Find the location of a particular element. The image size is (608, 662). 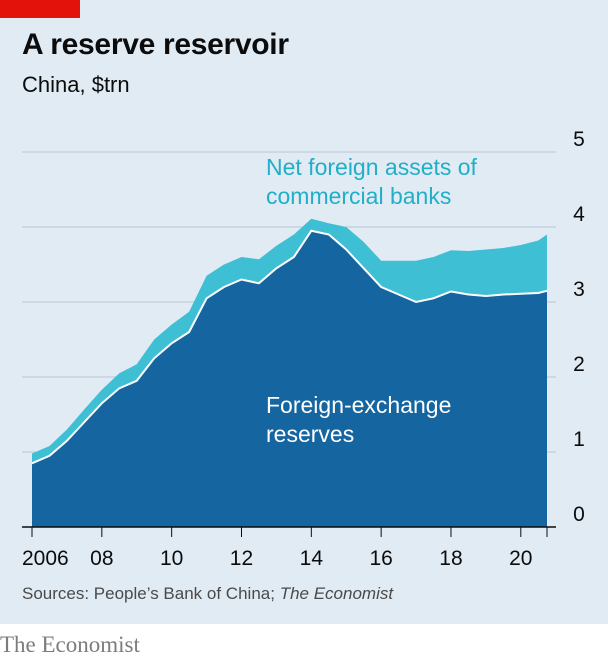

y-tick-label: 0 is located at coordinates (579, 514).